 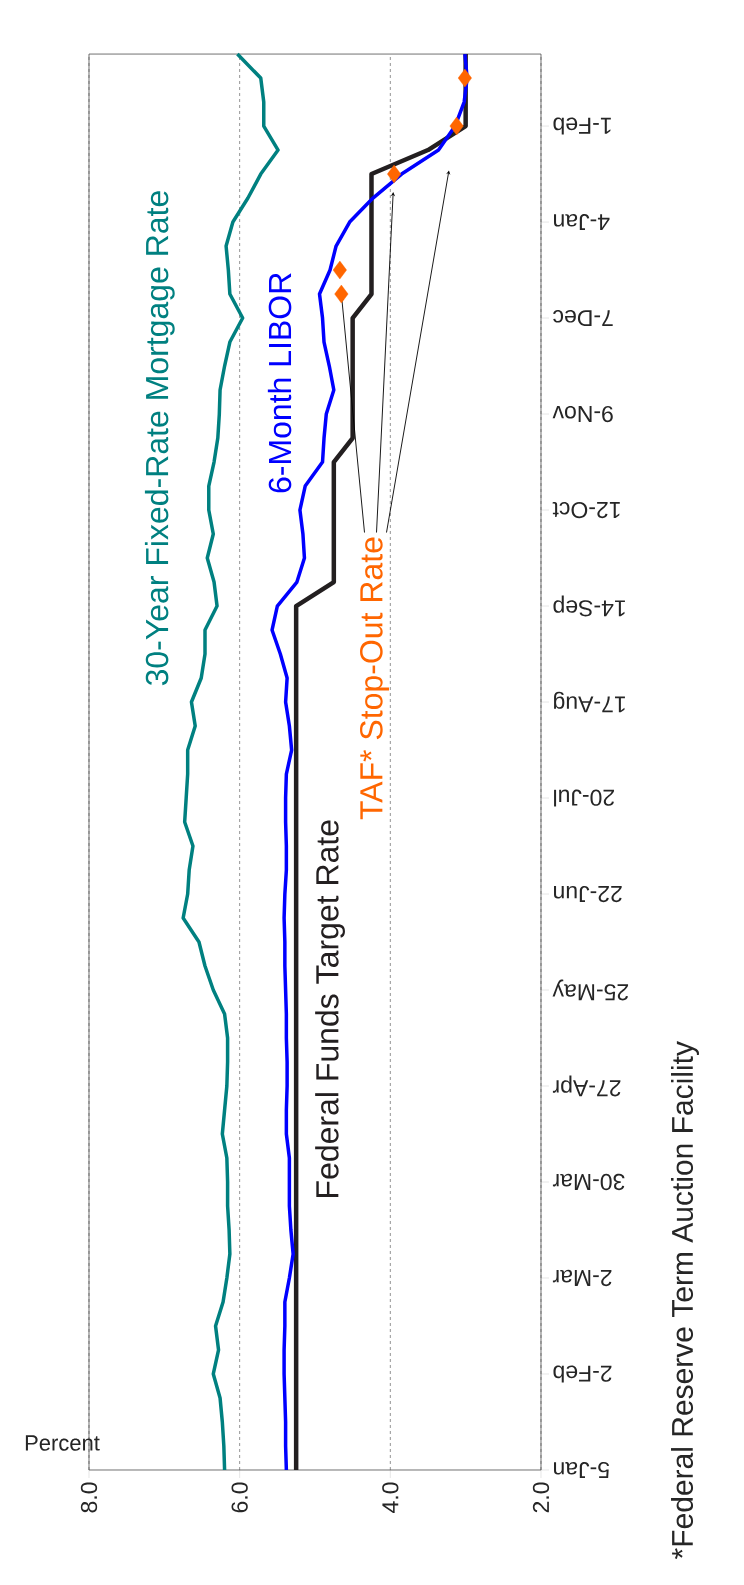 I want to click on y-tick-label: 22-Jun, so click(x=588, y=894).